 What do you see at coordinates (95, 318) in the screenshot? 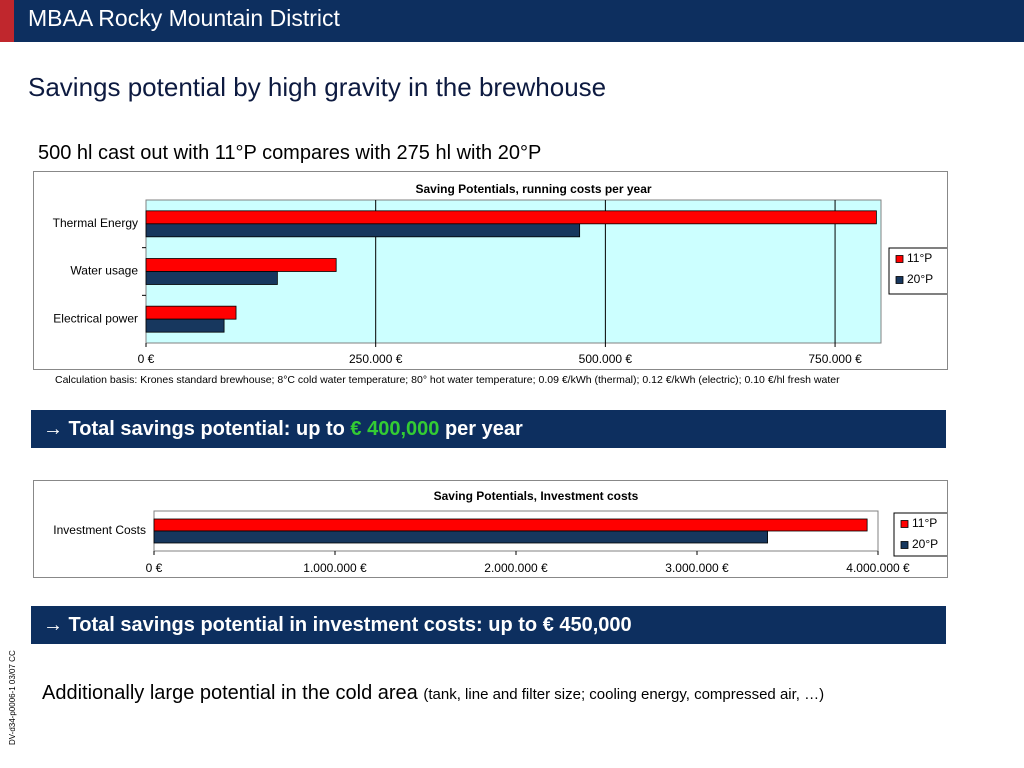
I see `y-tick-label: Electrical power` at bounding box center [95, 318].